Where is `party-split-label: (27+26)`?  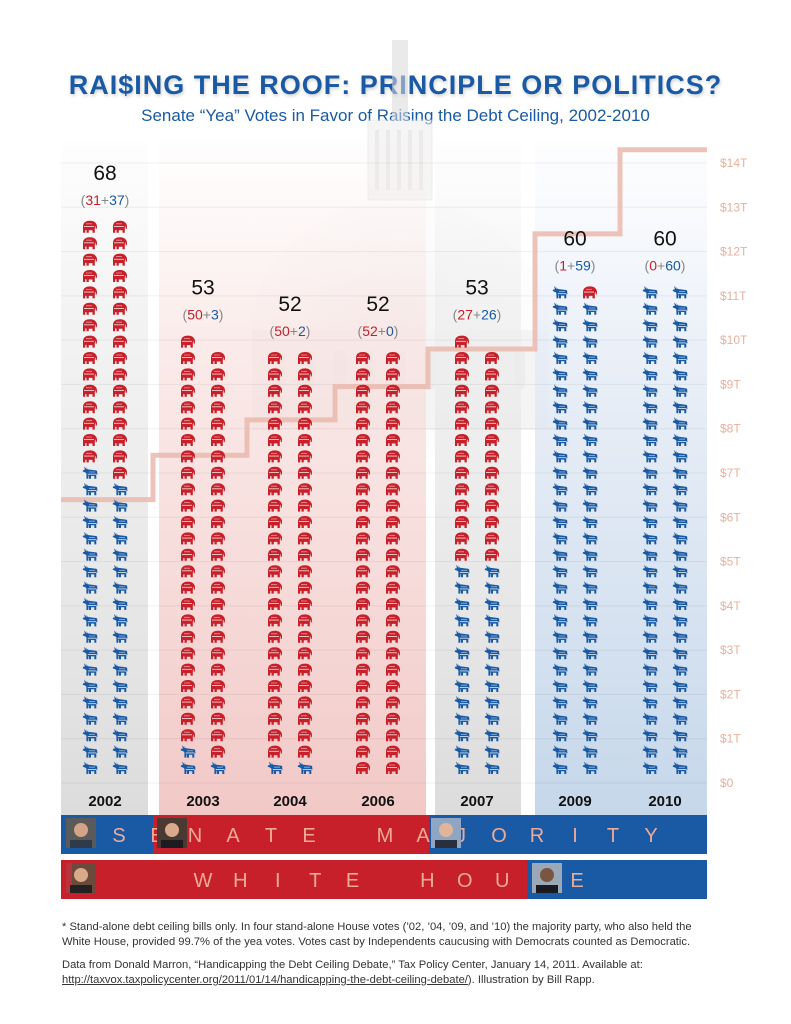
party-split-label: (27+26) is located at coordinates (477, 315).